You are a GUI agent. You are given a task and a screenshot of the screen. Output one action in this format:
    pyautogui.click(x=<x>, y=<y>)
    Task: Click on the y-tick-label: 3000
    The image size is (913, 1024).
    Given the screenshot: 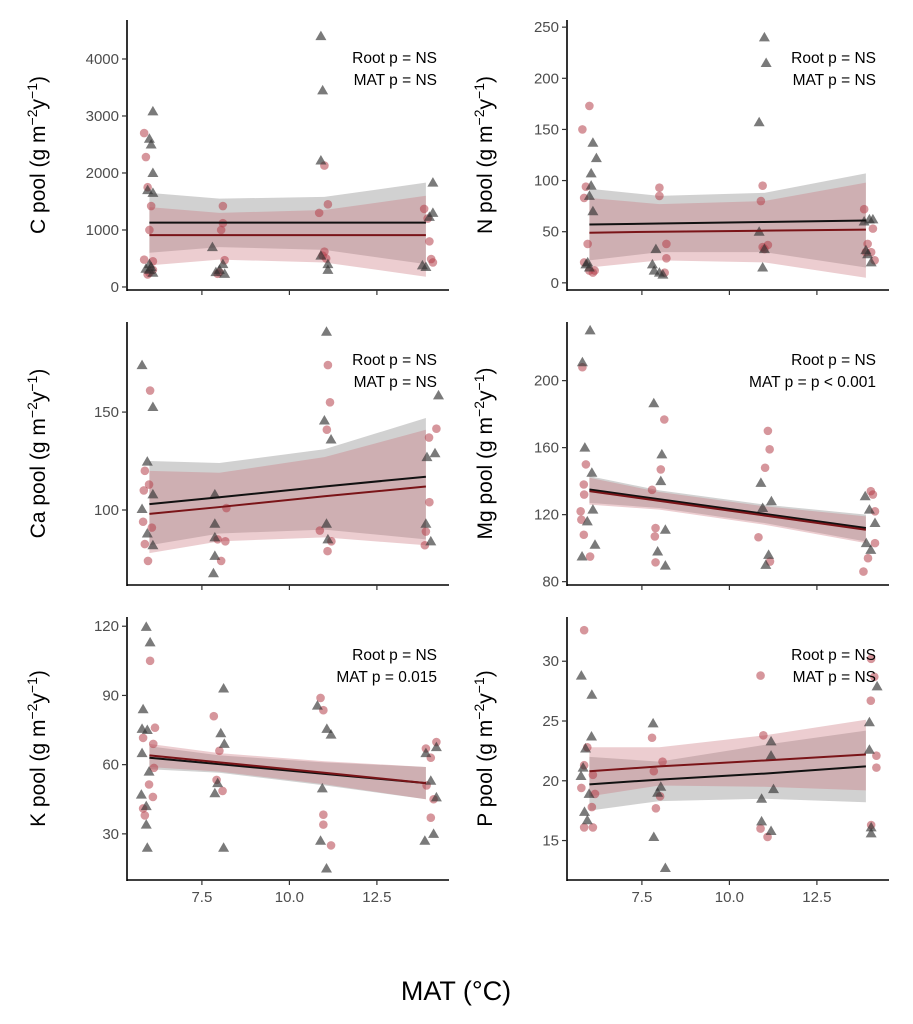 What is the action you would take?
    pyautogui.click(x=102, y=116)
    